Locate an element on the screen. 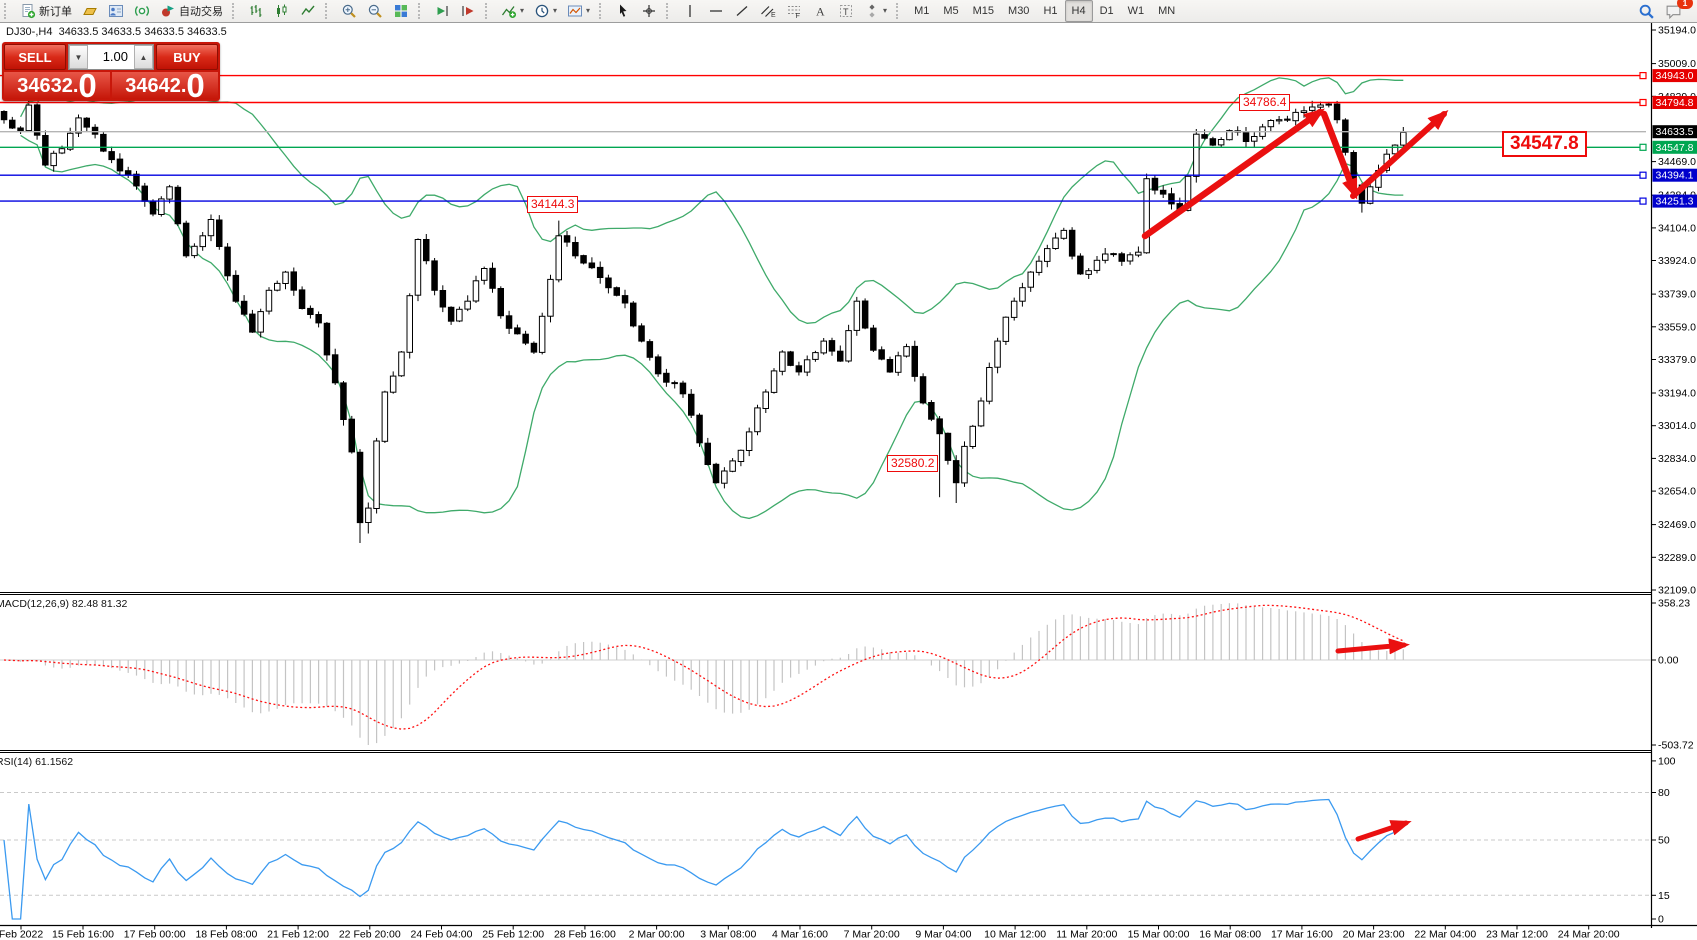 Image resolution: width=1697 pixels, height=940 pixels. timeframe-button-D1: D1 is located at coordinates (1106, 11).